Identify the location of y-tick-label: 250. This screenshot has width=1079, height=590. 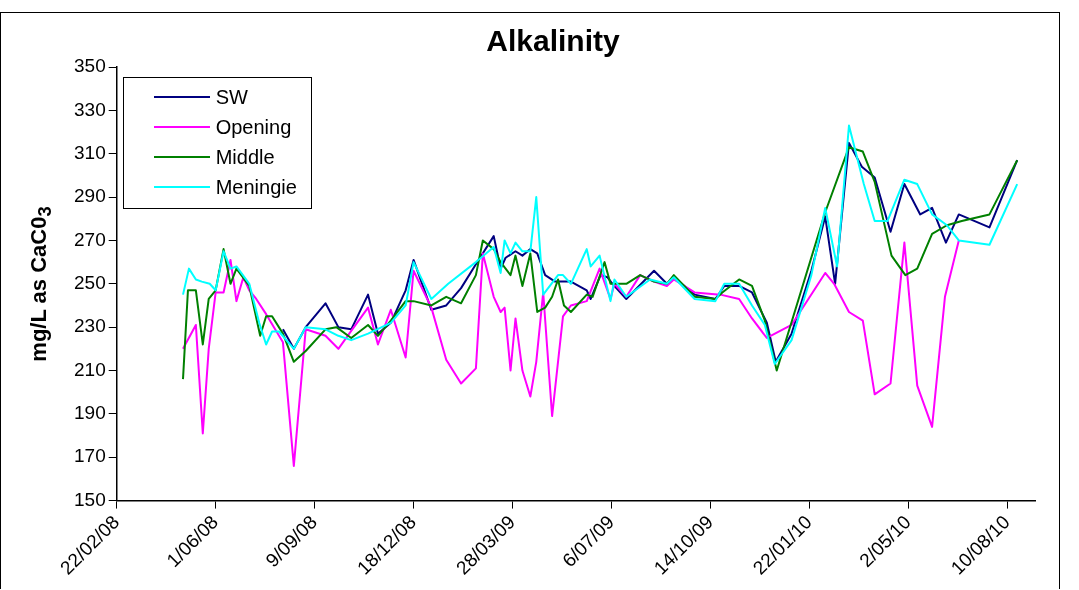
(90, 283).